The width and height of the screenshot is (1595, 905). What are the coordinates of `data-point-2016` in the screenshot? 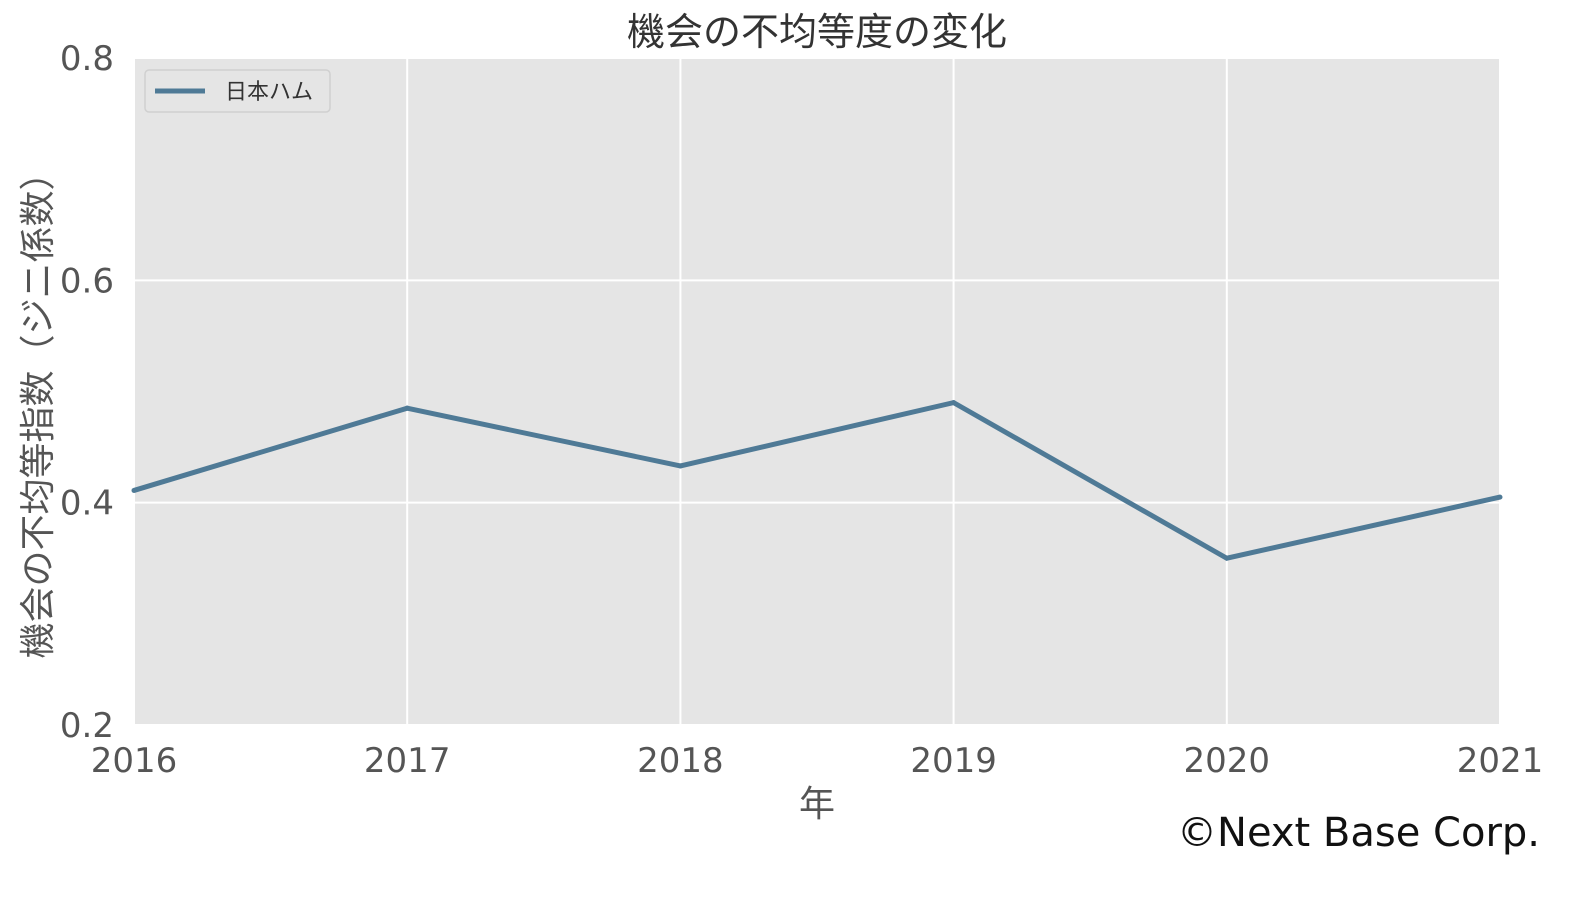 It's located at (134, 490).